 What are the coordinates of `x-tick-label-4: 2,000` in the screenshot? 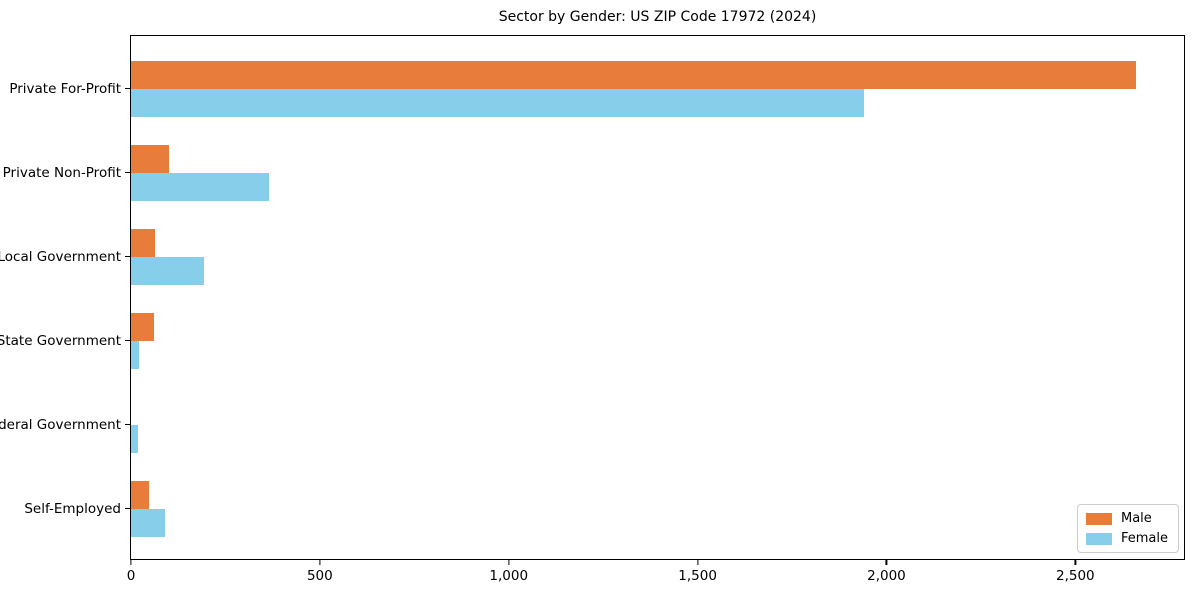 It's located at (886, 576).